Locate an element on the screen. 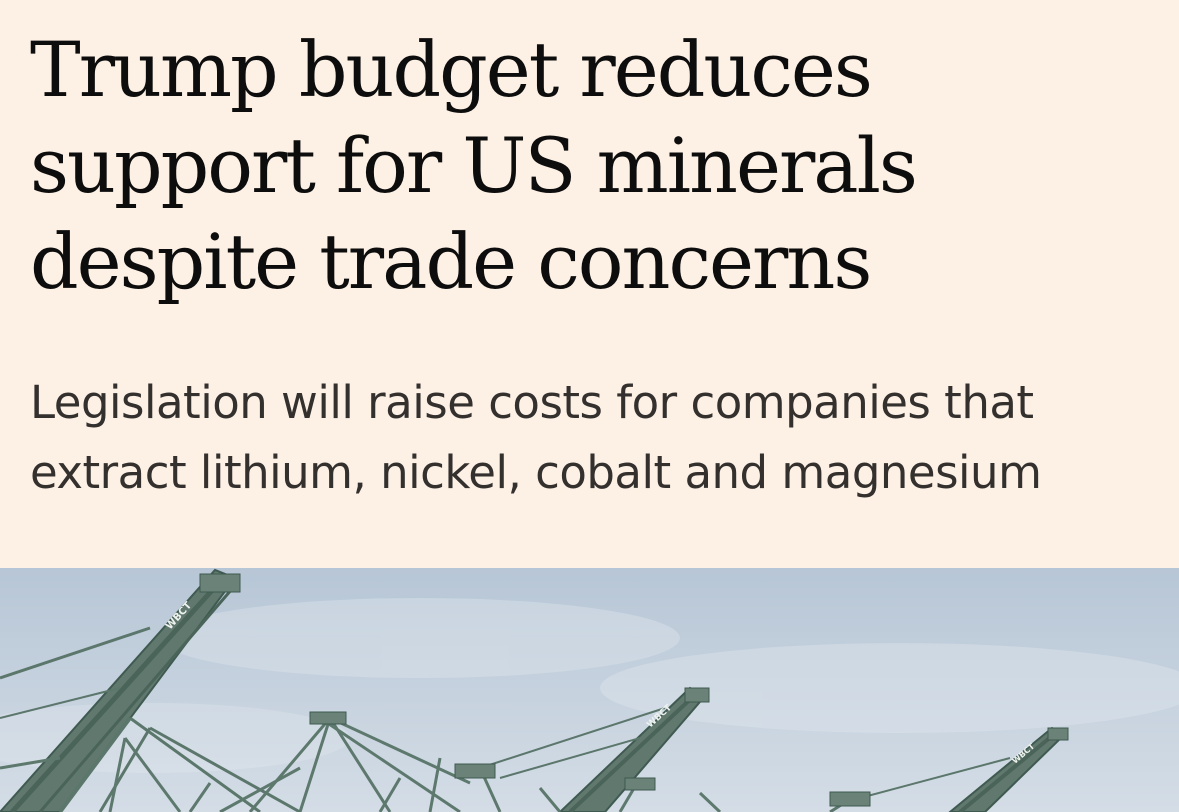 The height and width of the screenshot is (812, 1179). crane-middle is located at coordinates (594, 749).